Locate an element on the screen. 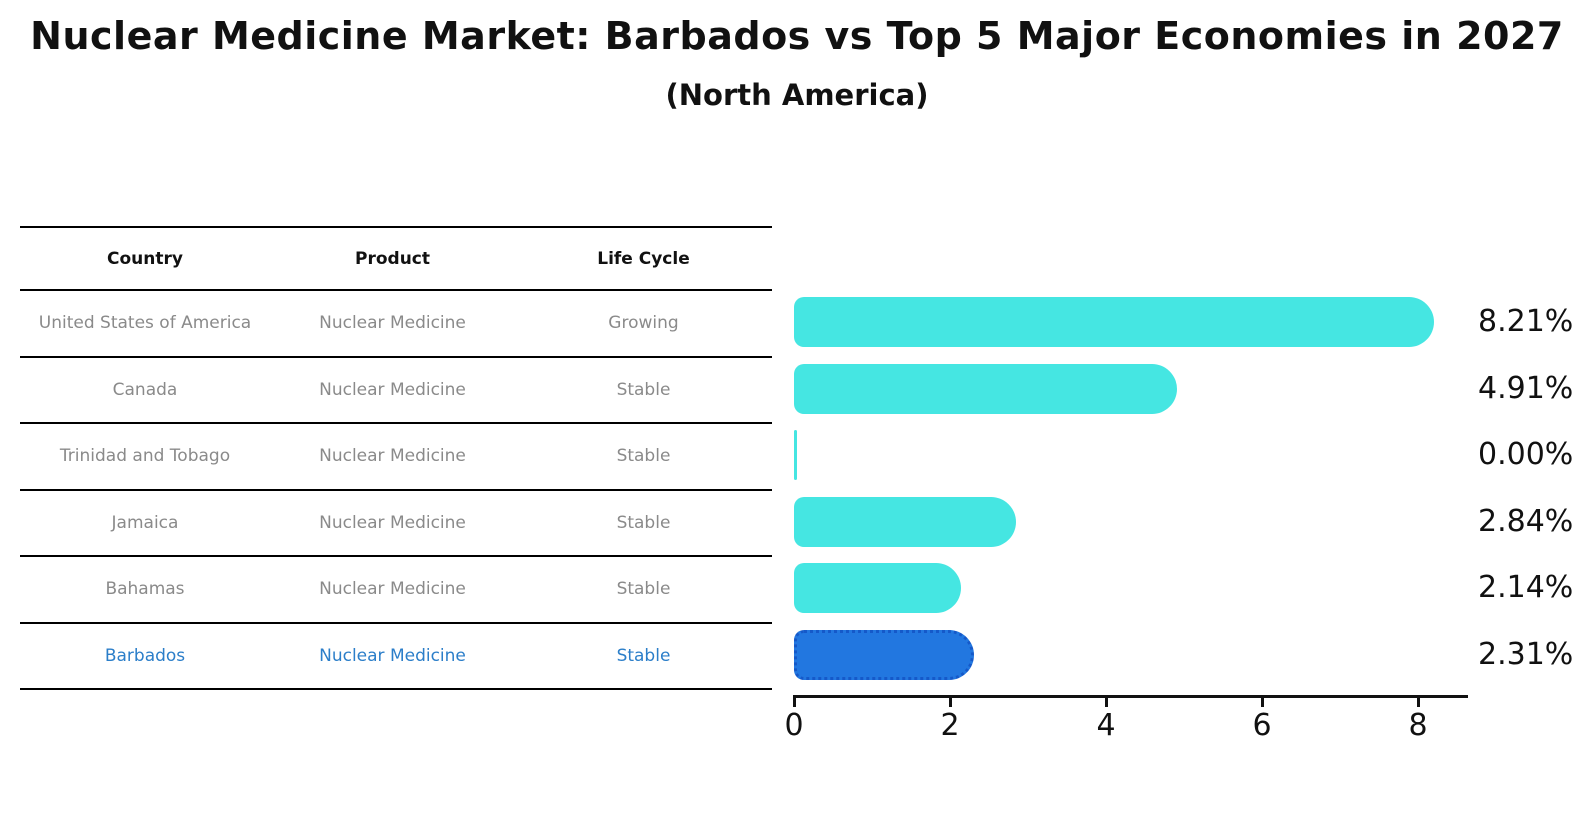 The width and height of the screenshot is (1594, 823). table-row: Jamaica Nuclear Medicine Stable is located at coordinates (396, 524).